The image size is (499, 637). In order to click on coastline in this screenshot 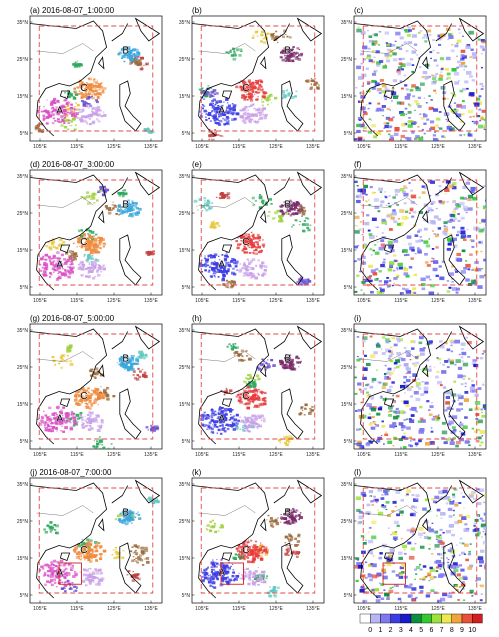, I will do `click(393, 232)`.